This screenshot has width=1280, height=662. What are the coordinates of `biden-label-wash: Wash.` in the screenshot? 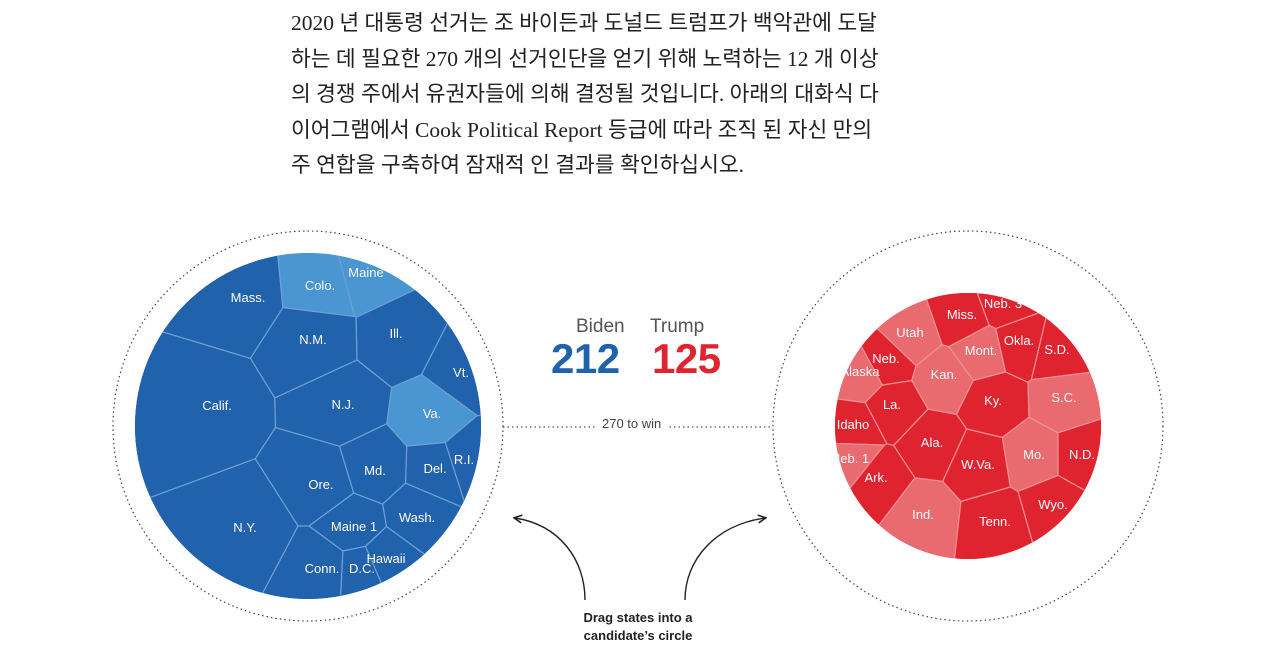 It's located at (417, 517).